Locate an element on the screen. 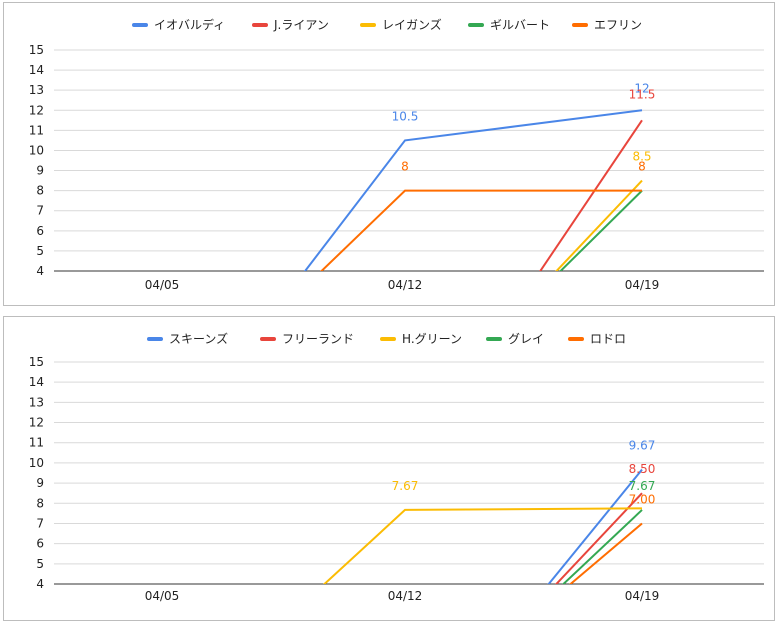 This screenshot has height=623, width=780. data-label: 7.00 is located at coordinates (642, 499).